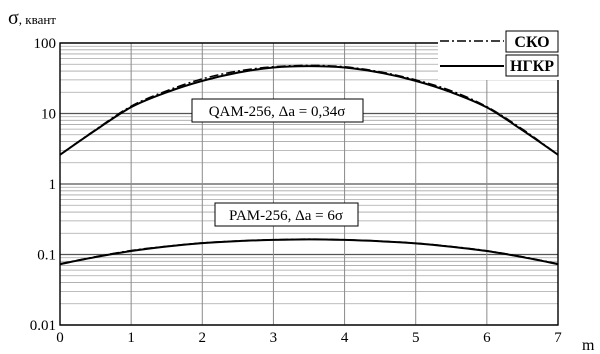 This screenshot has width=600, height=354. Describe the element at coordinates (48, 115) in the screenshot. I see `y-tick-label: 10` at that location.